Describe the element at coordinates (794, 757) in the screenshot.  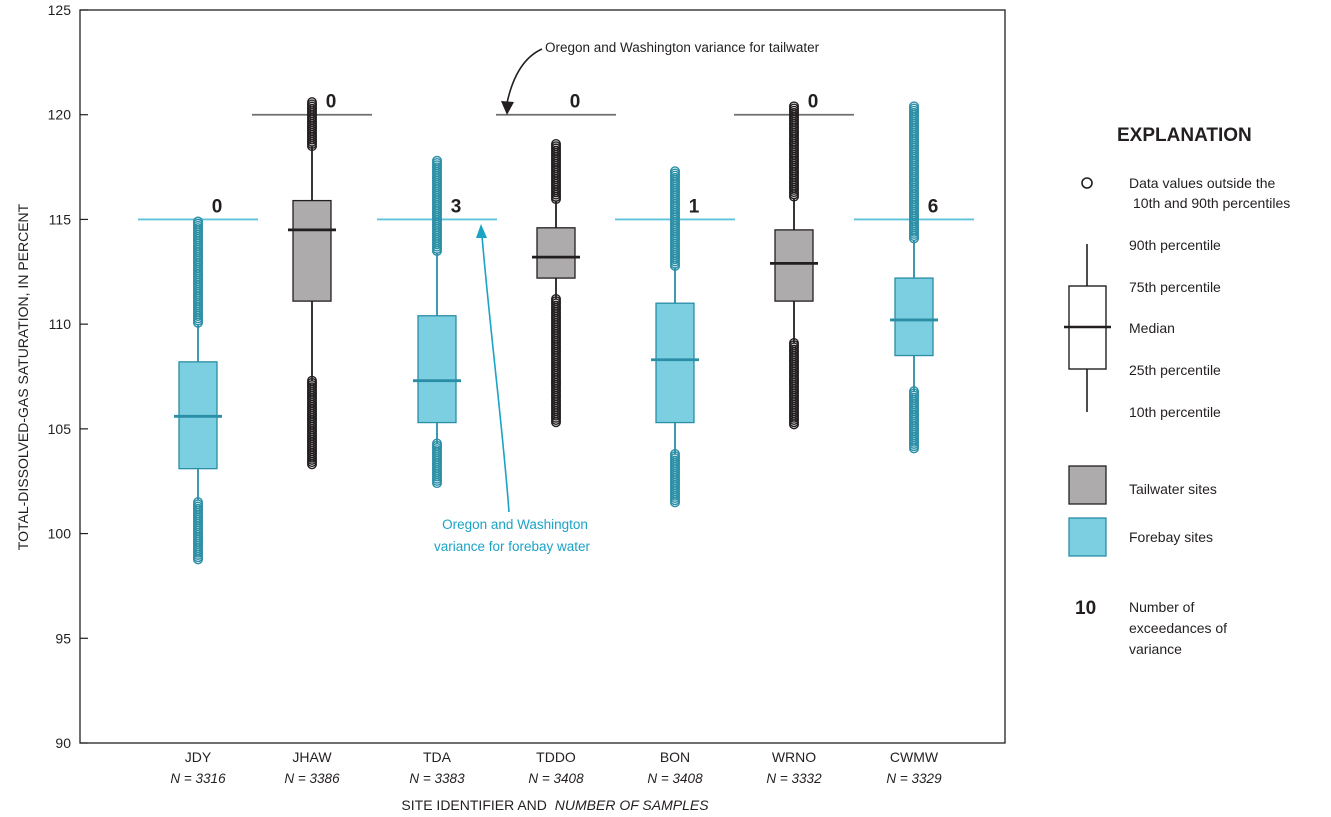
I see `site-label: WRNO` at that location.